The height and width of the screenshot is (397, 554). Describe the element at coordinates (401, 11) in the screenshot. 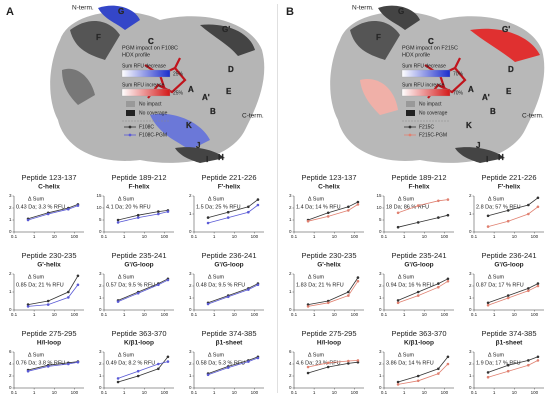

I see `structure-label: G` at that location.